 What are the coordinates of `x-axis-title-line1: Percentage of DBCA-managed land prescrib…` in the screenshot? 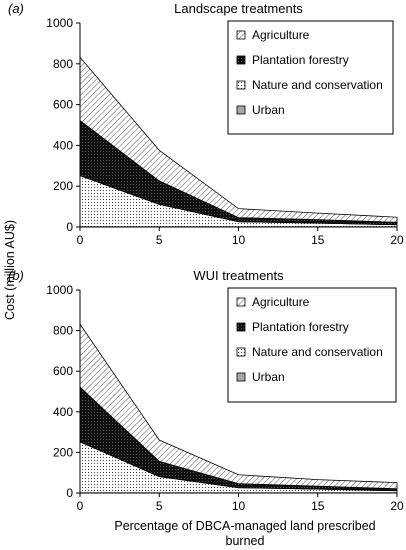 It's located at (244, 526).